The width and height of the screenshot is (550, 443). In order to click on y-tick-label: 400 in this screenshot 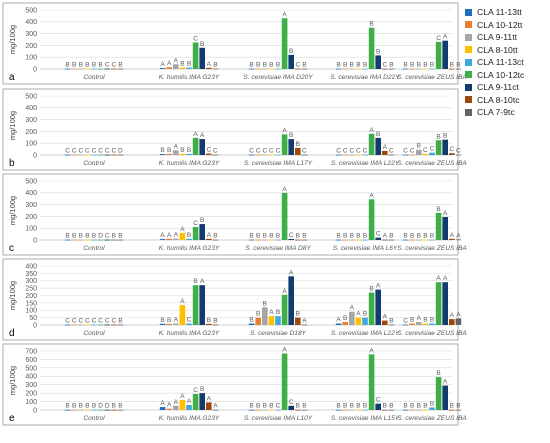, I will do `click(31, 193)`.